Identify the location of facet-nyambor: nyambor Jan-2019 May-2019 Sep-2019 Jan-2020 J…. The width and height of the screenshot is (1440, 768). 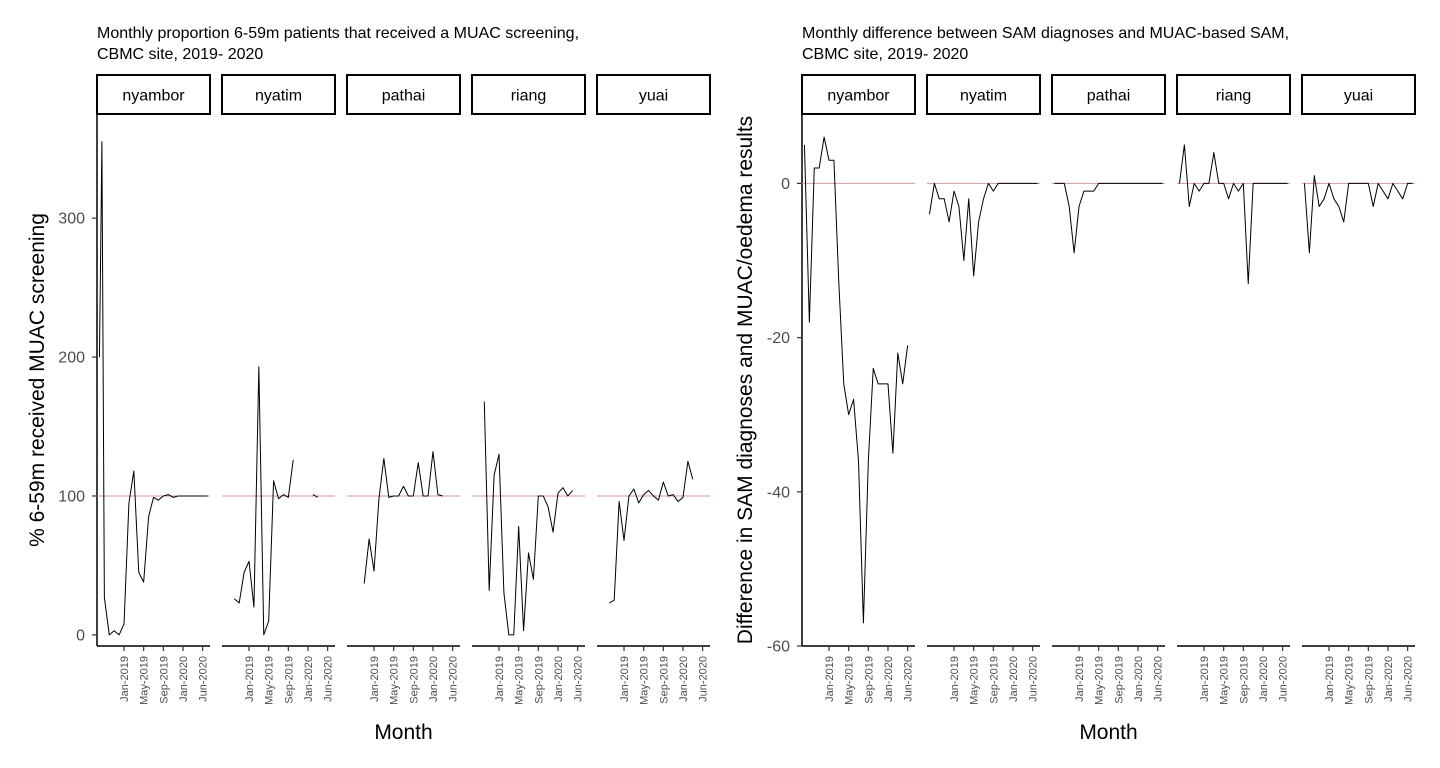
(153, 389).